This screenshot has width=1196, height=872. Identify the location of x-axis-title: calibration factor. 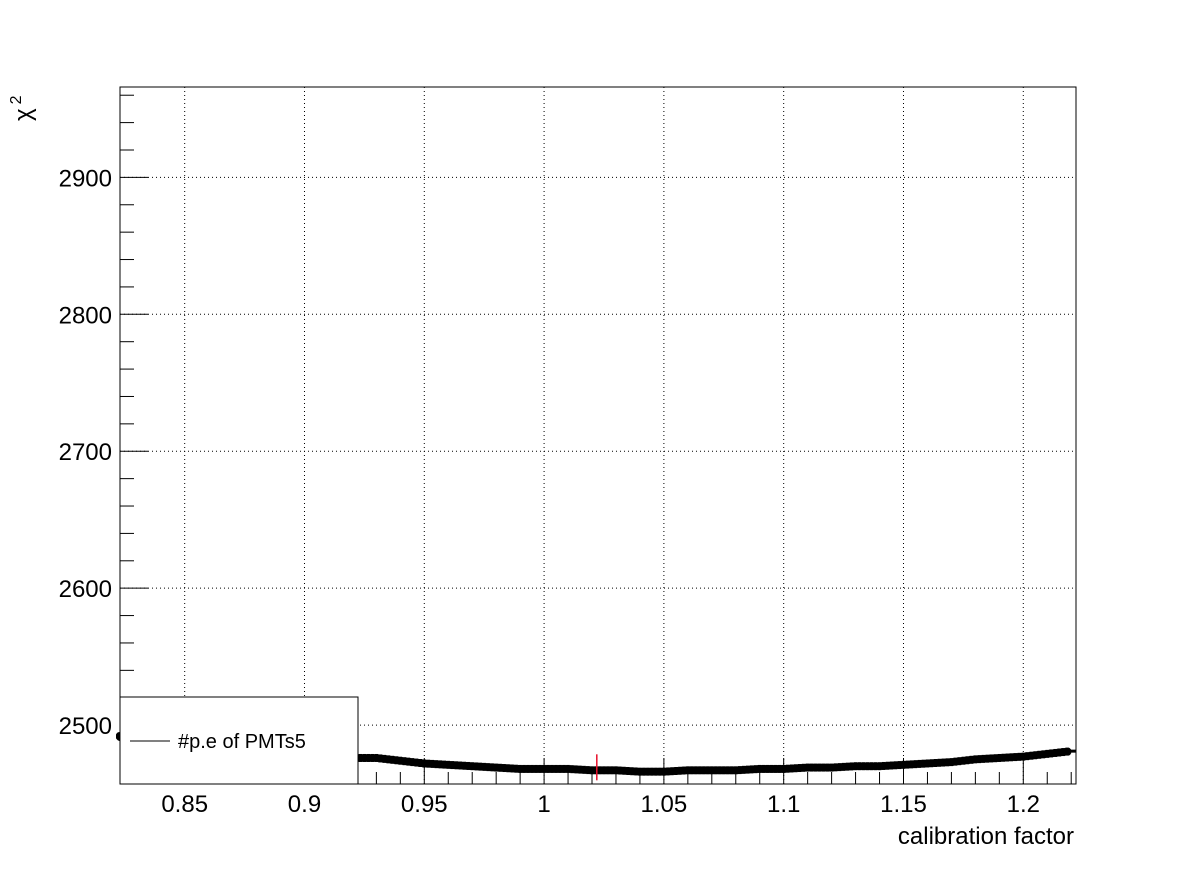
(986, 836).